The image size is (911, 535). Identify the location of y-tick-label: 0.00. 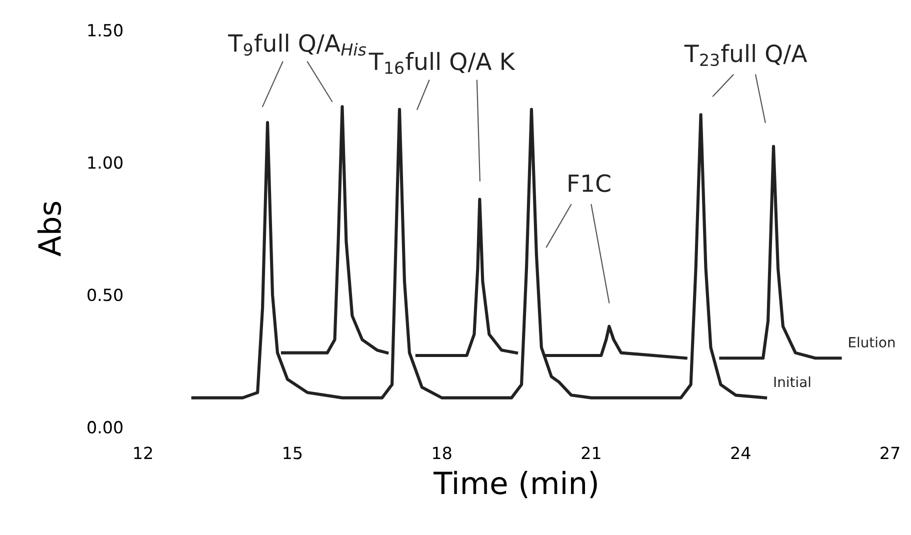
(105, 427).